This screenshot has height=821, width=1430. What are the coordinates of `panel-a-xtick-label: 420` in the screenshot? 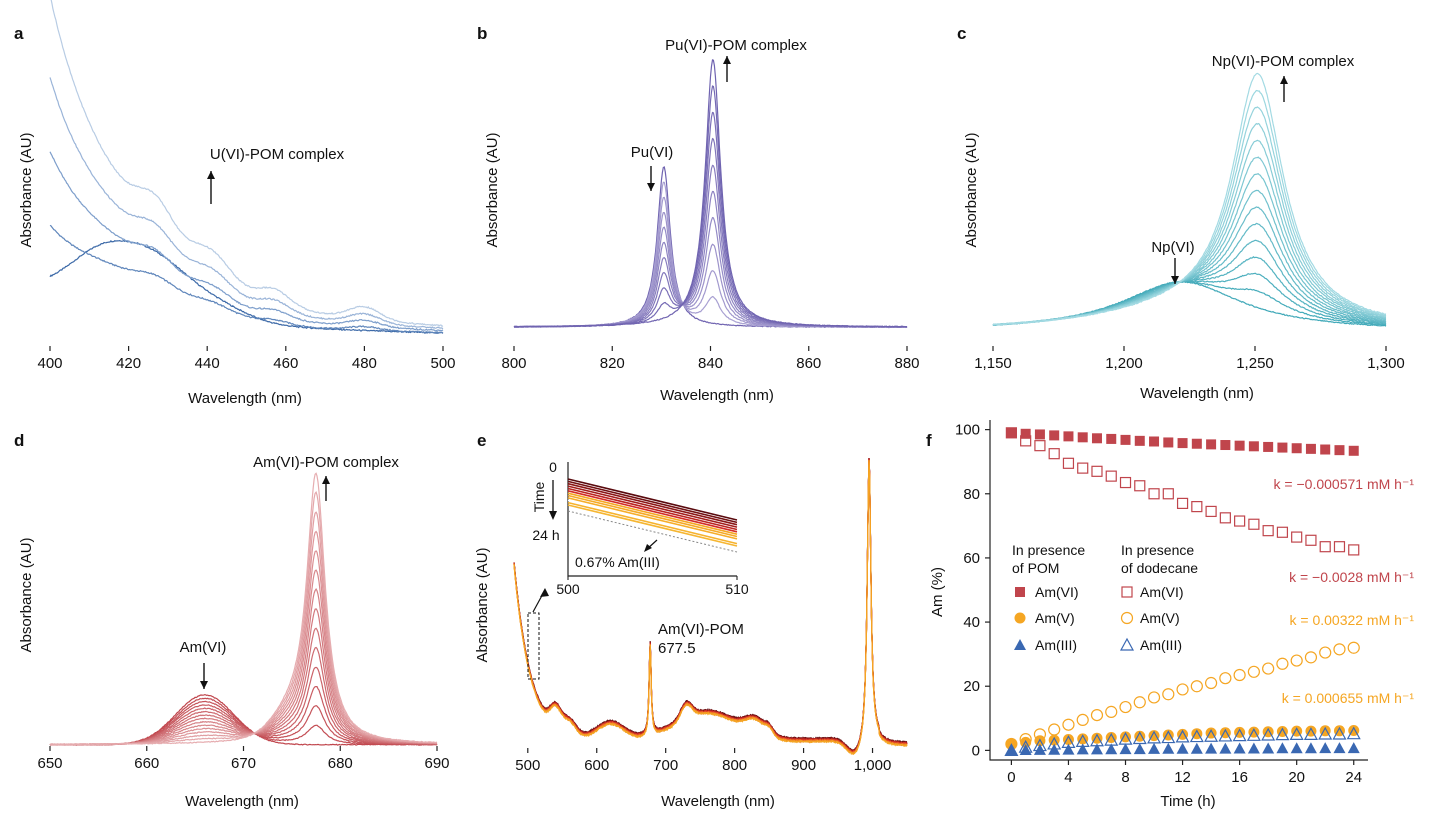 It's located at (128, 363).